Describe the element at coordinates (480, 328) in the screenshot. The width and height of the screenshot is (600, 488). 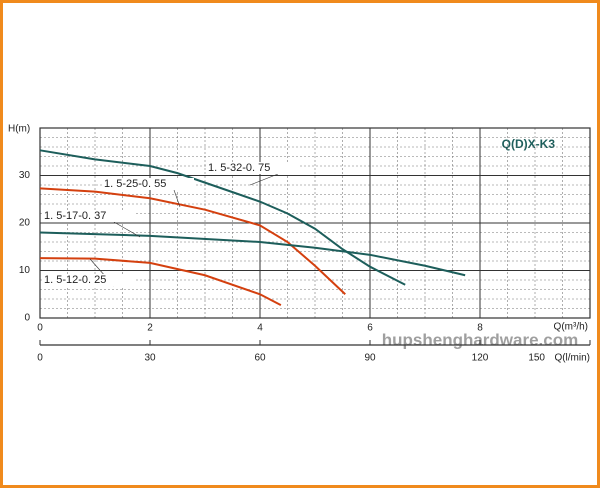
I see `x-tick-label: 8` at that location.